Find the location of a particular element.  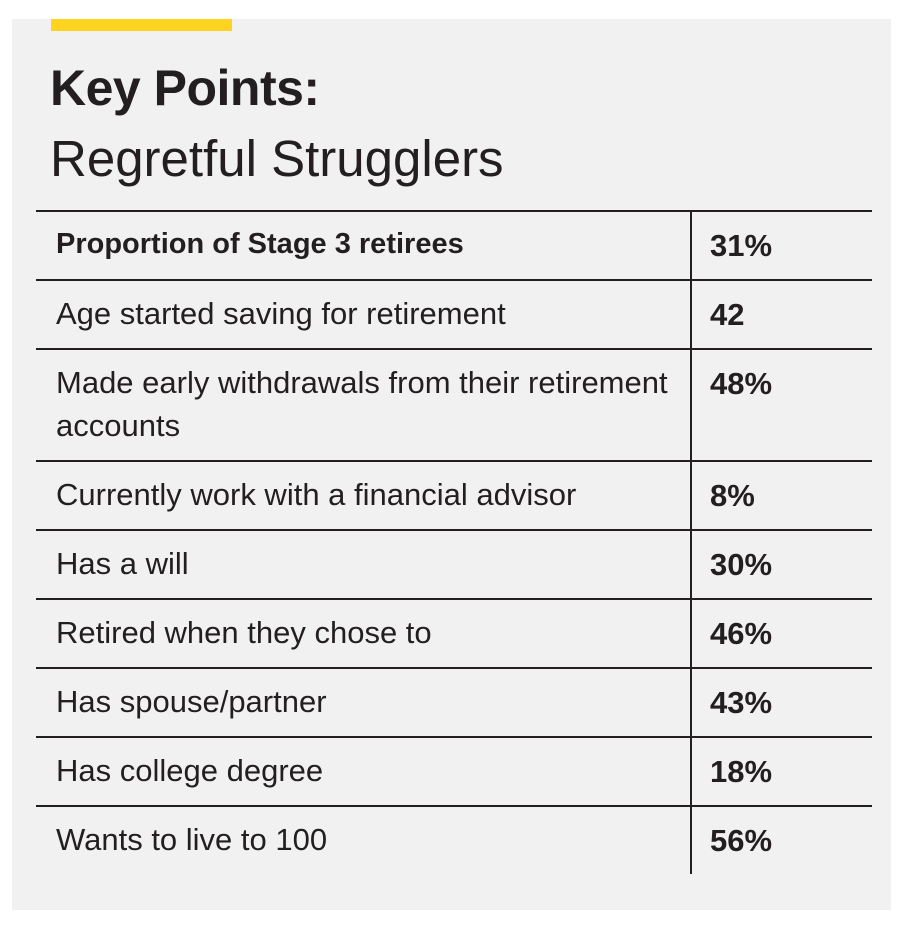

row-value: 8% is located at coordinates (732, 495).